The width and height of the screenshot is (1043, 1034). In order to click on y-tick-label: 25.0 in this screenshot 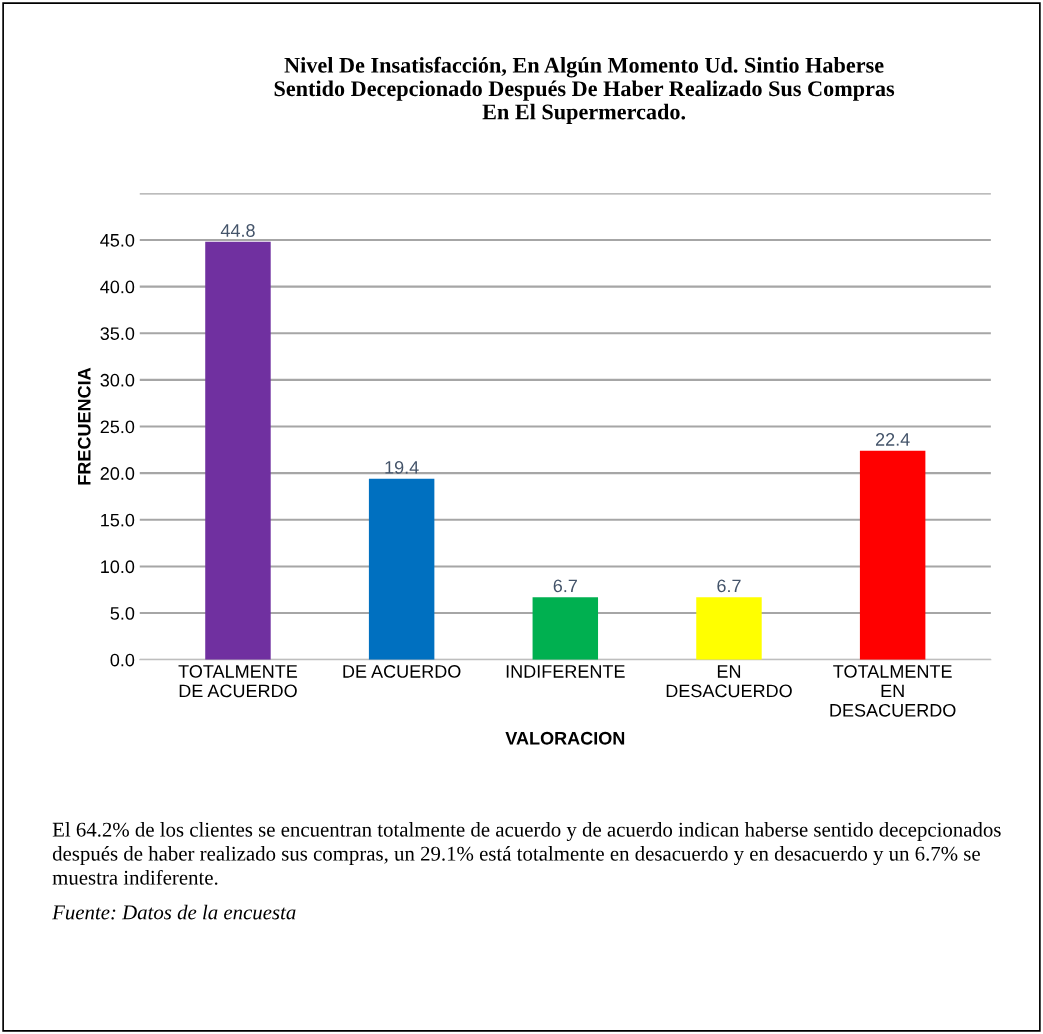, I will do `click(117, 427)`.